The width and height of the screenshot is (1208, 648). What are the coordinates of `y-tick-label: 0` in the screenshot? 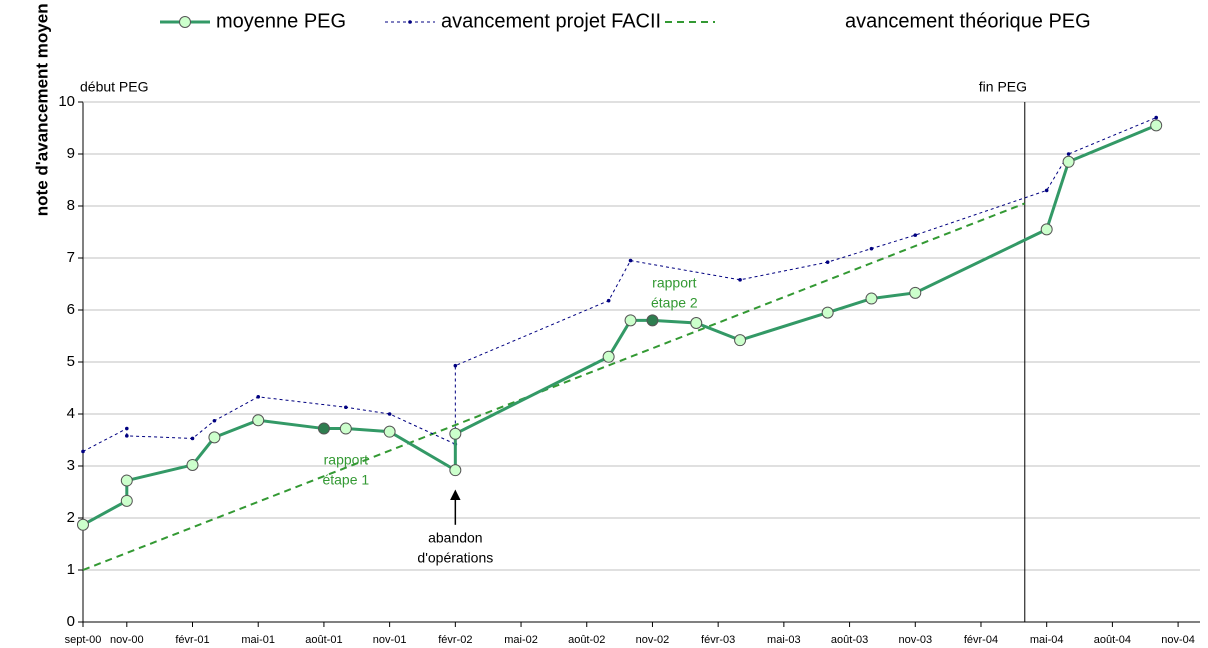 It's located at (71, 621).